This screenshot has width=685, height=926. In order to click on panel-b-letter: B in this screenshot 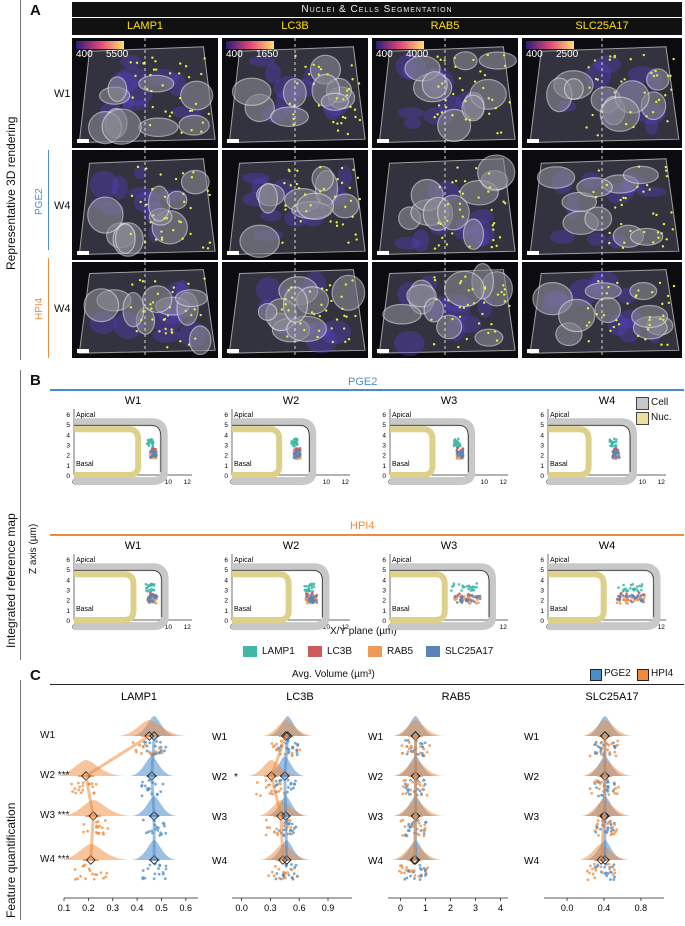, I will do `click(35, 380)`.